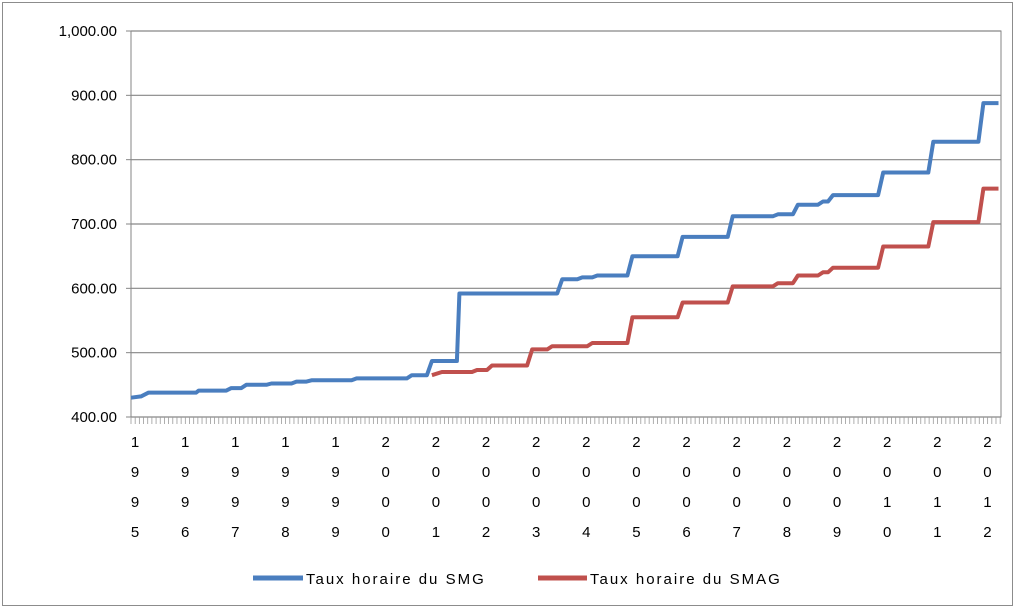 This screenshot has height=611, width=1018. I want to click on y-tick-label: 700.00, so click(94, 224).